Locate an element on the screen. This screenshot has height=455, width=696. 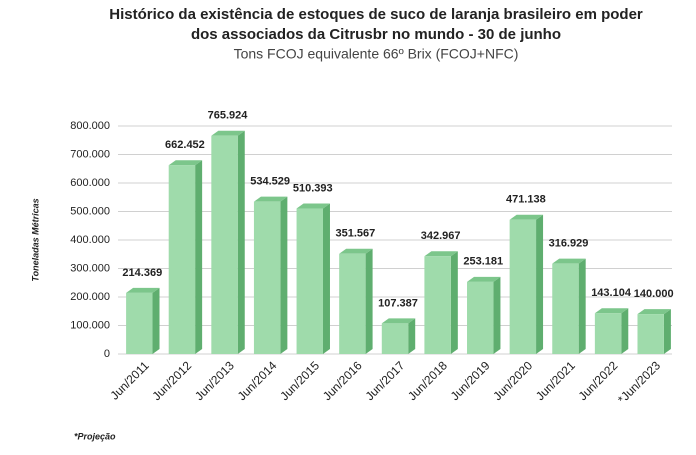
value-label: 143.104 is located at coordinates (611, 293).